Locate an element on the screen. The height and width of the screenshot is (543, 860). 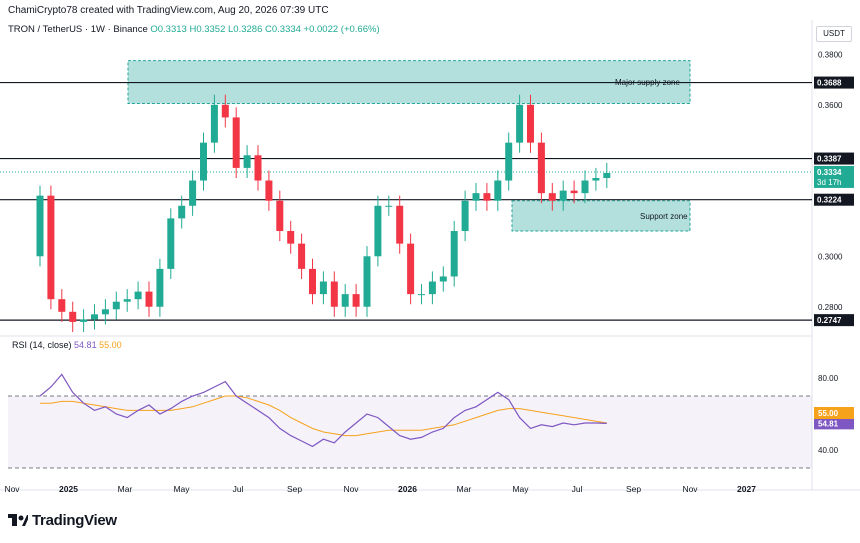
tradingview-logo: TradingView is located at coordinates (62, 520).